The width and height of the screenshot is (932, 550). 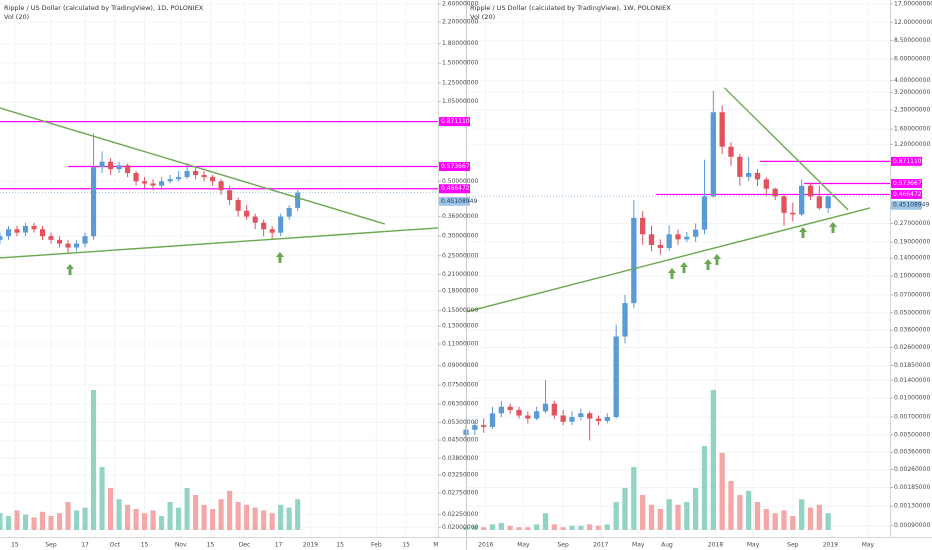 What do you see at coordinates (460, 422) in the screenshot?
I see `y-tick-label: 0.05300000` at bounding box center [460, 422].